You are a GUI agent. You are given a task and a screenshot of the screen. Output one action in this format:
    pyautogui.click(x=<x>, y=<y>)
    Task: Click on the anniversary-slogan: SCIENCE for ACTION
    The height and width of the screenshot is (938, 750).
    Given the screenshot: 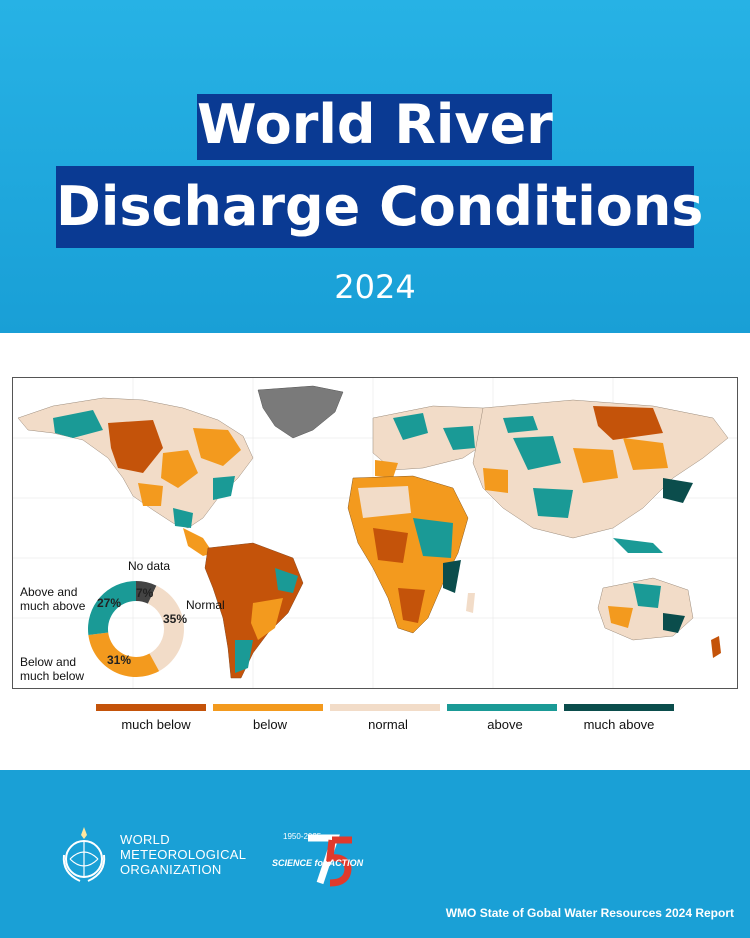 What is the action you would take?
    pyautogui.click(x=318, y=863)
    